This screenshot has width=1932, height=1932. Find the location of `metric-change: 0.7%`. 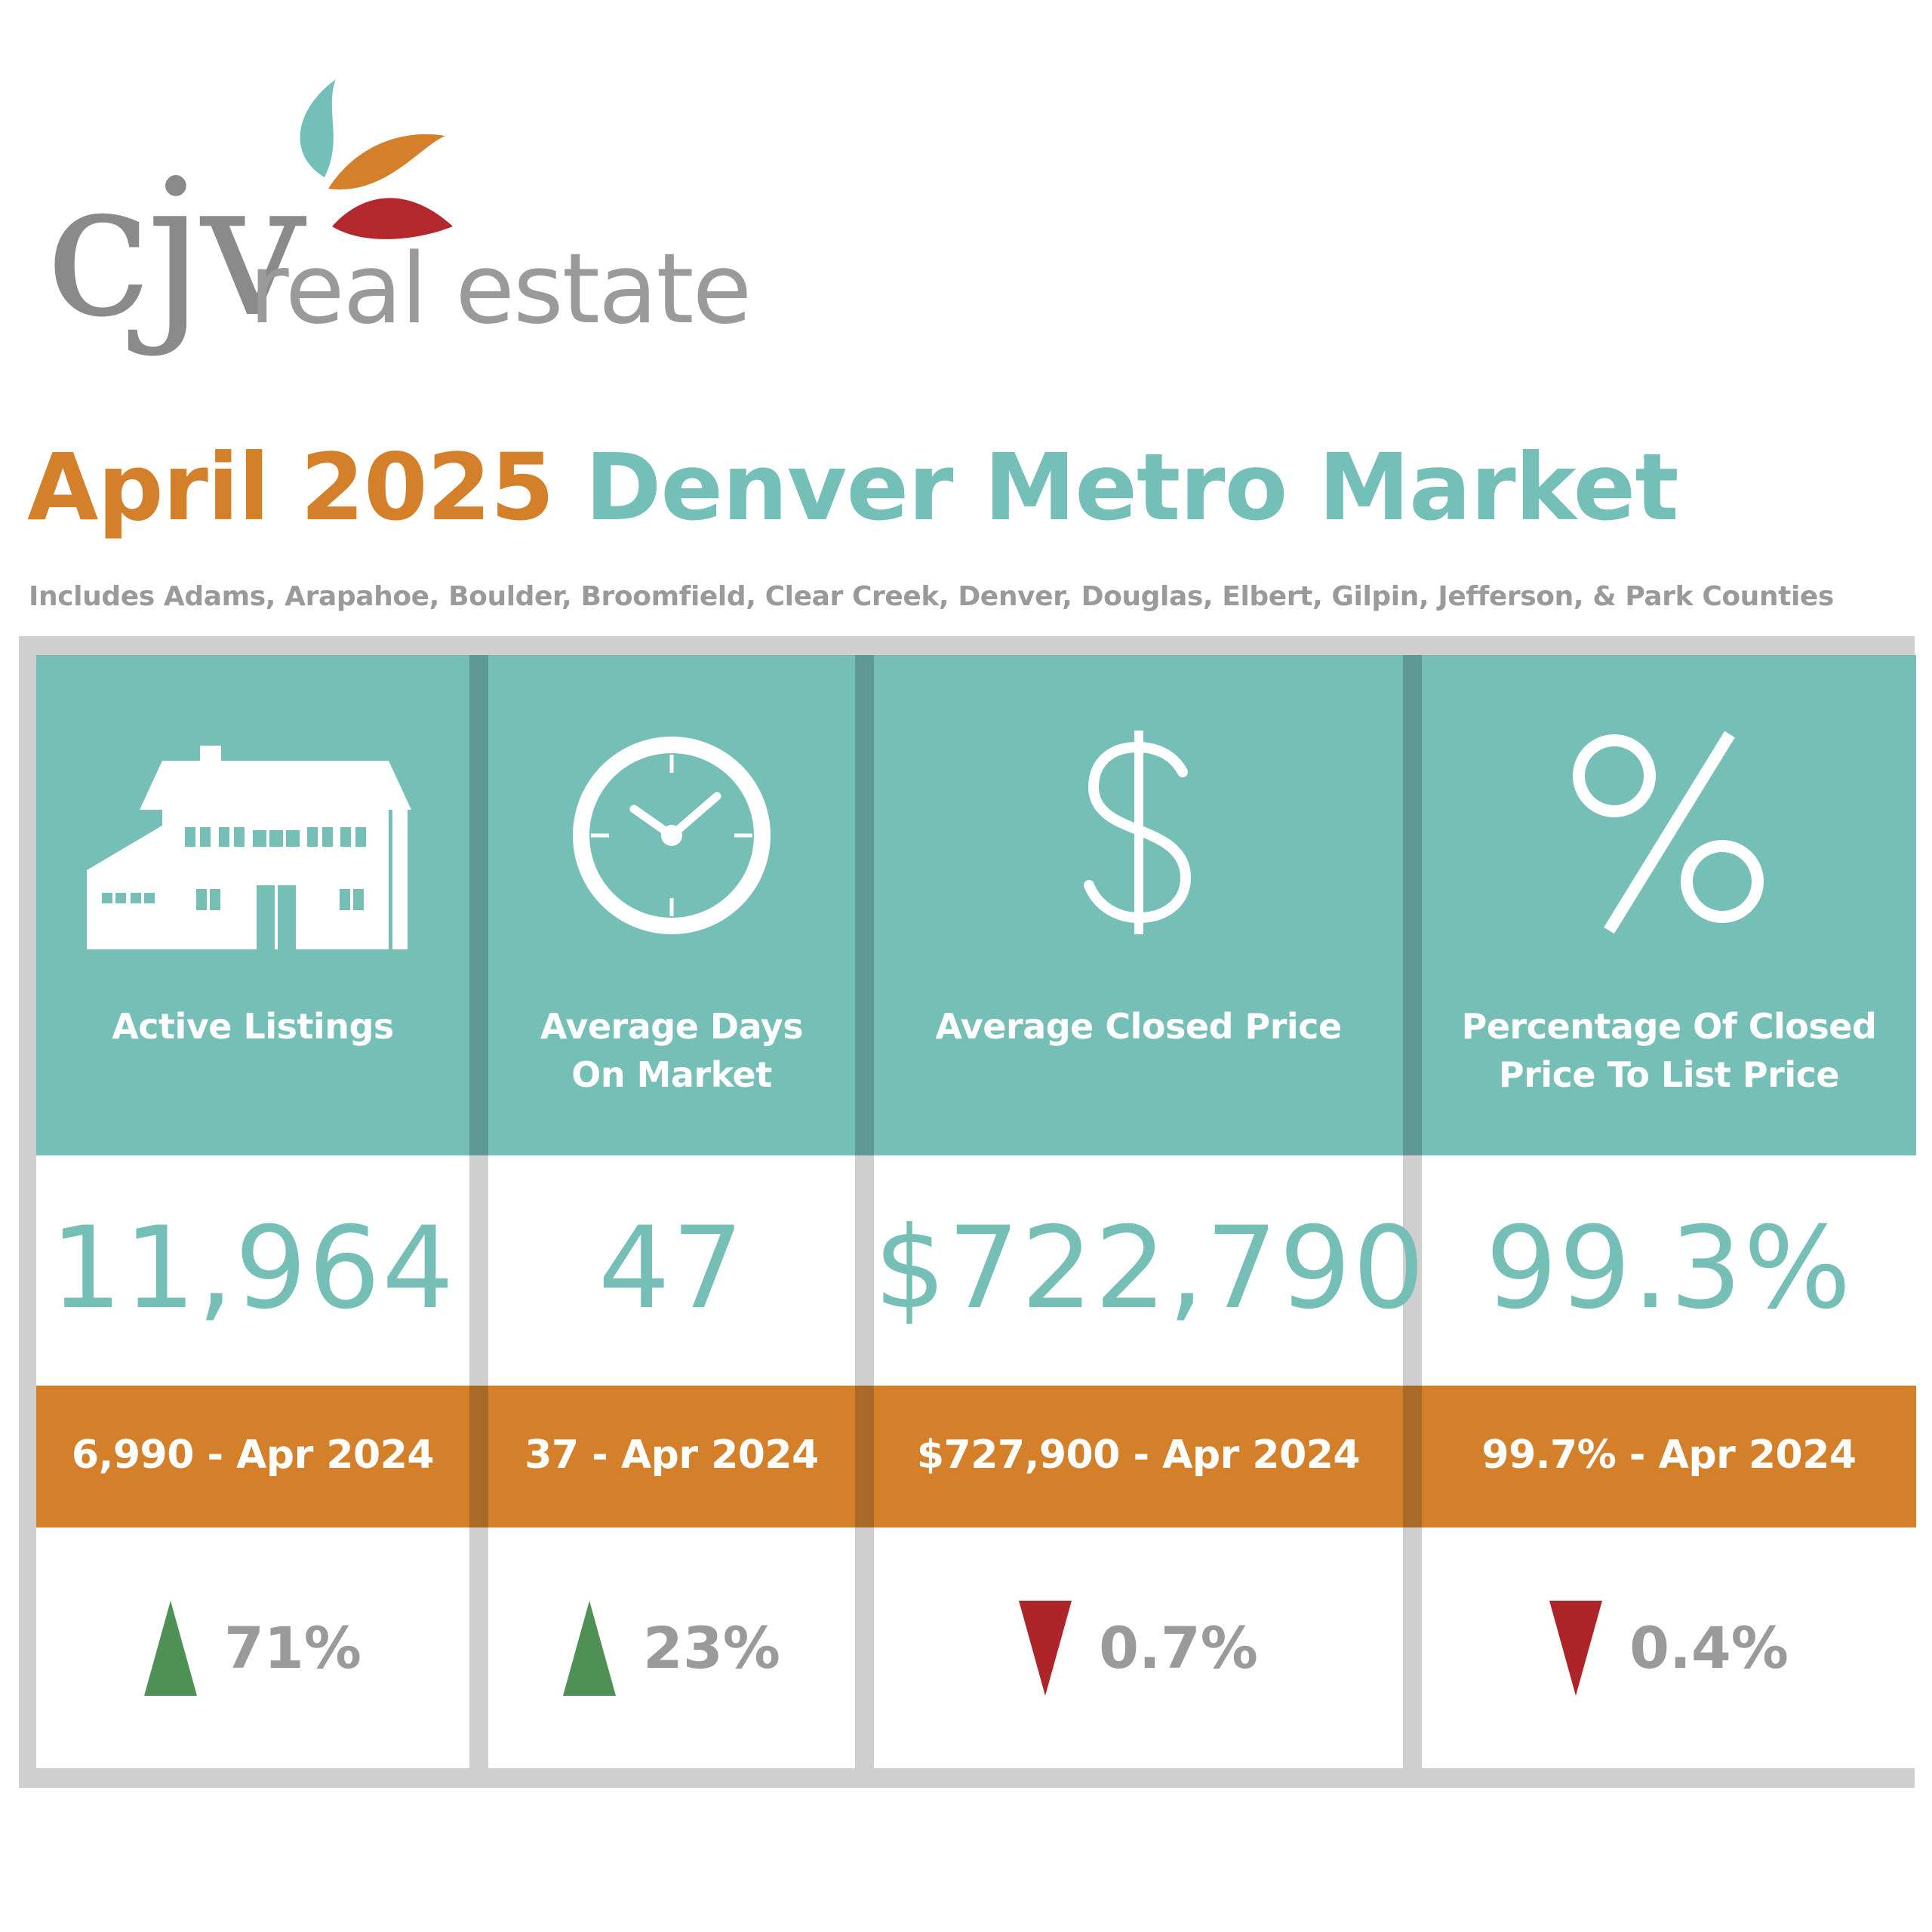

metric-change: 0.7% is located at coordinates (1138, 1647).